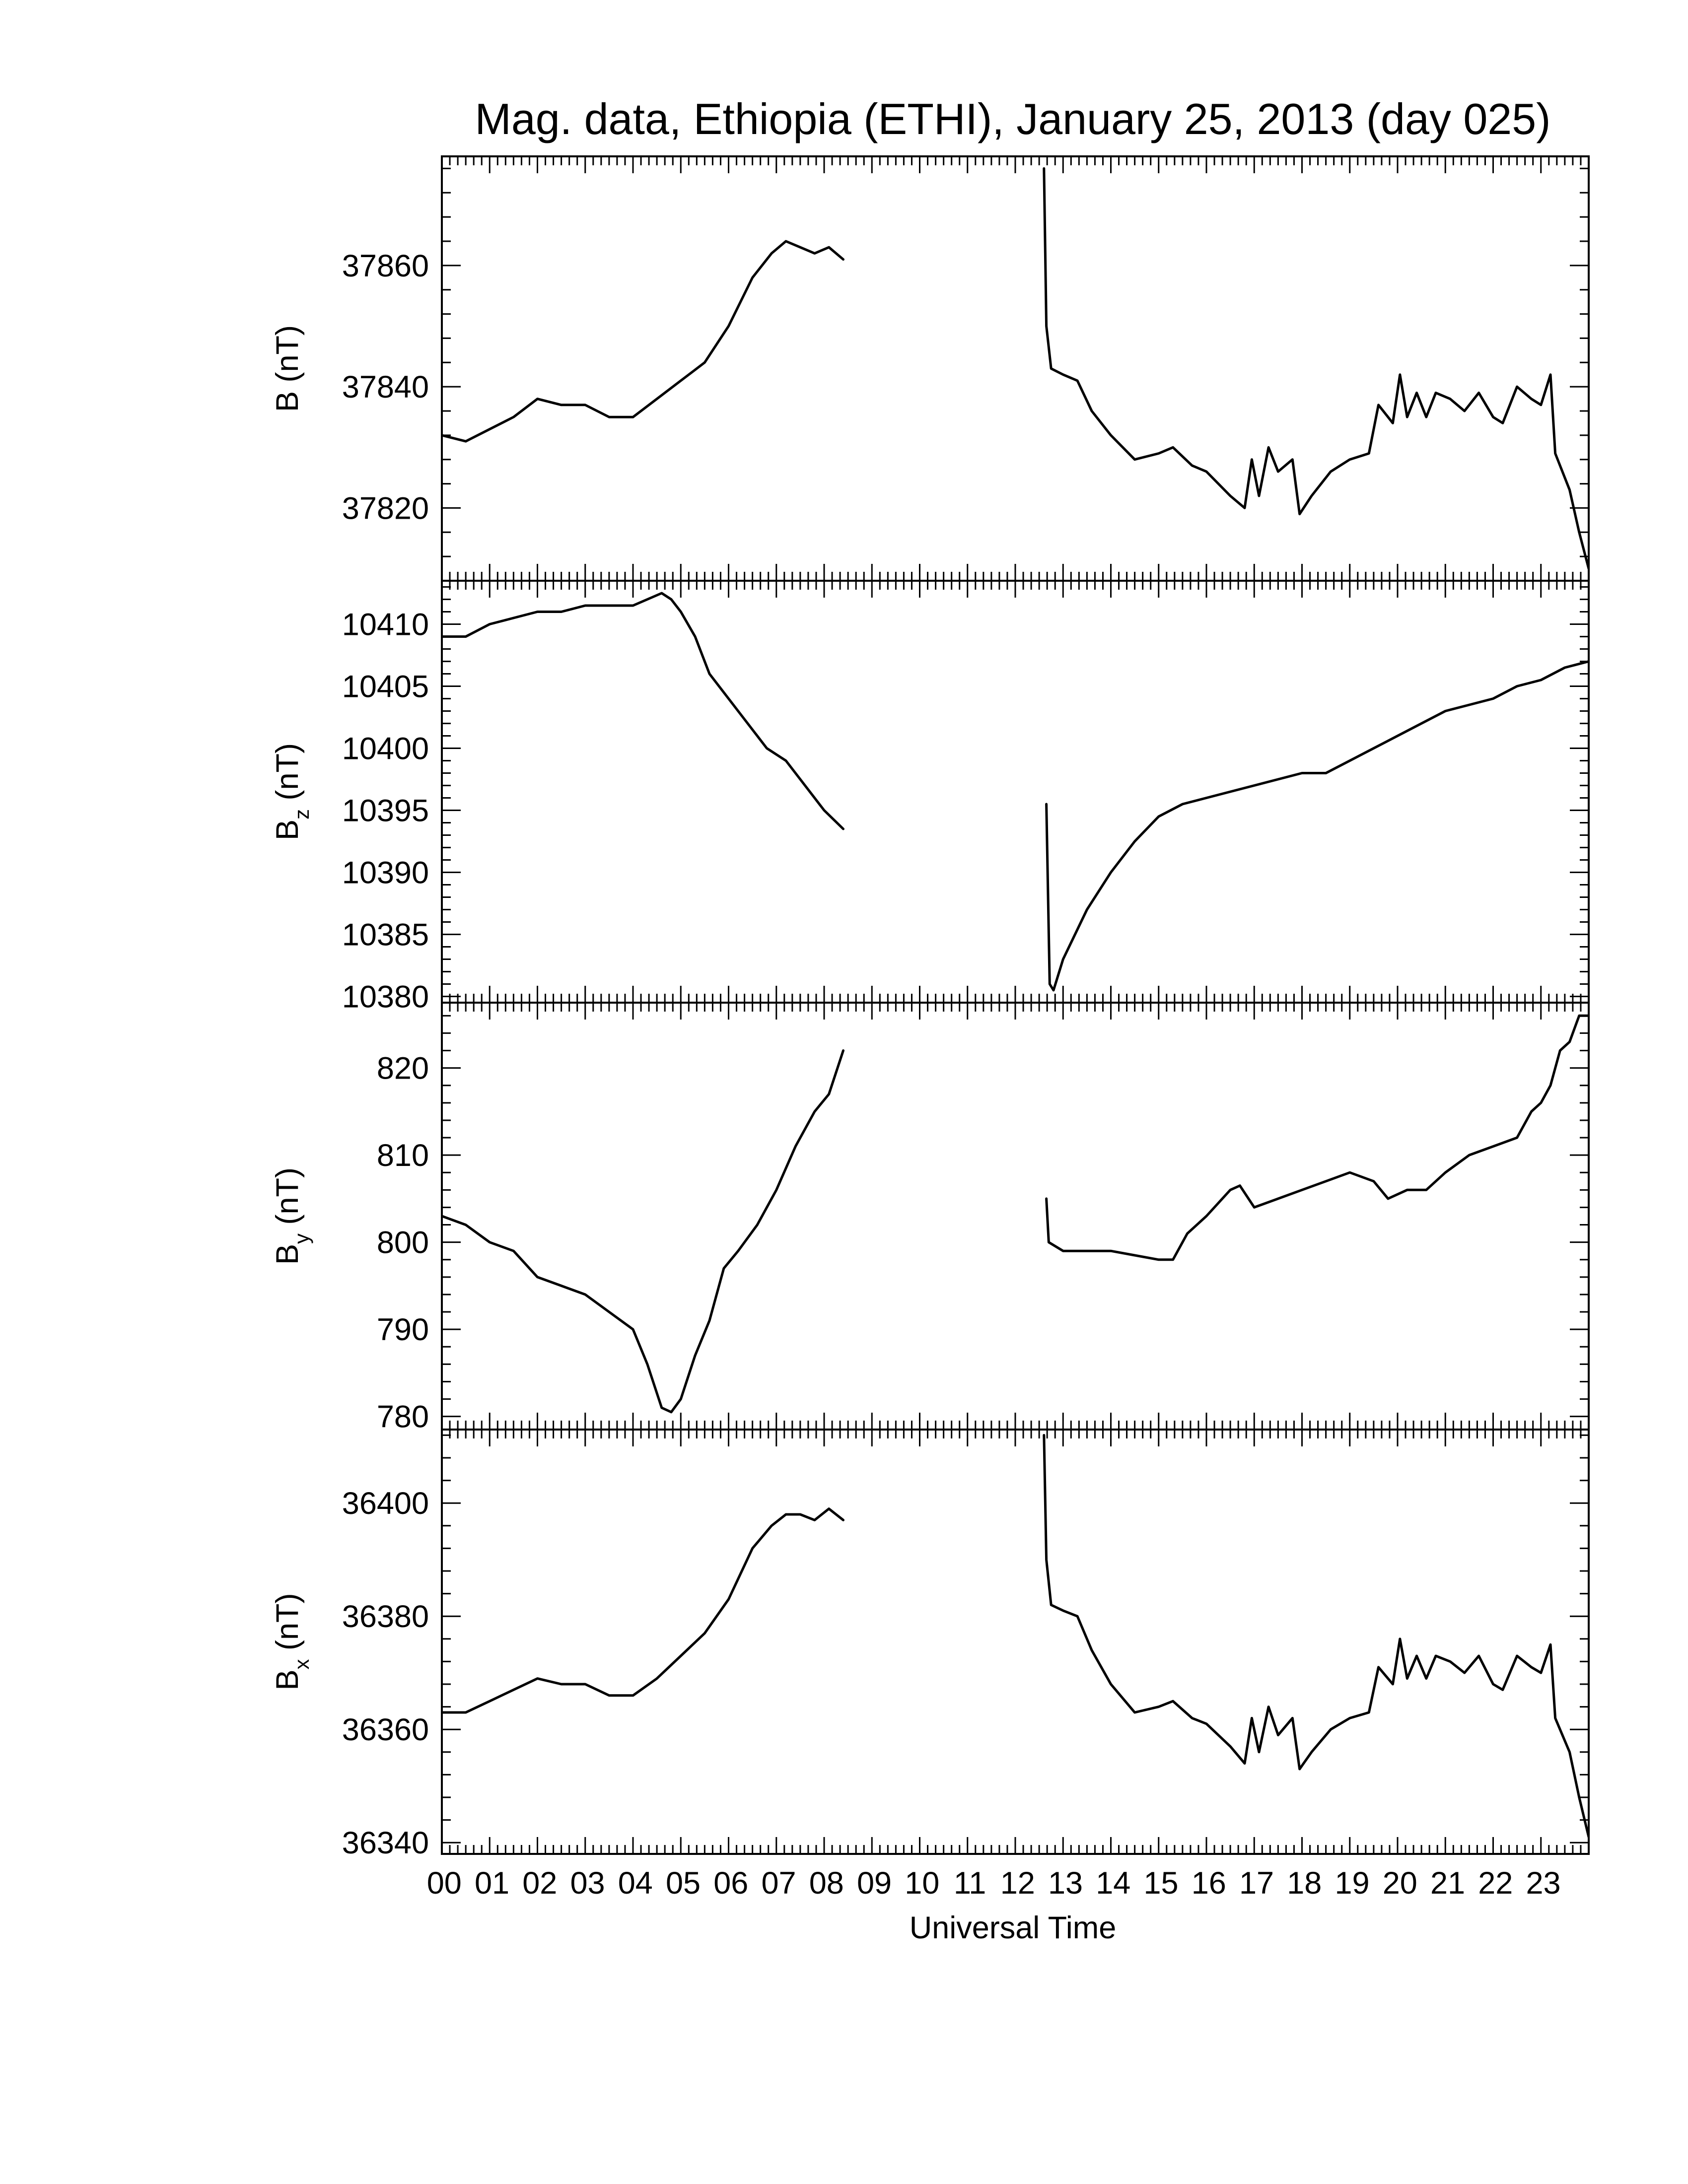 The height and width of the screenshot is (2184, 1688). Describe the element at coordinates (730, 1883) in the screenshot. I see `x-tick-label: 06` at that location.